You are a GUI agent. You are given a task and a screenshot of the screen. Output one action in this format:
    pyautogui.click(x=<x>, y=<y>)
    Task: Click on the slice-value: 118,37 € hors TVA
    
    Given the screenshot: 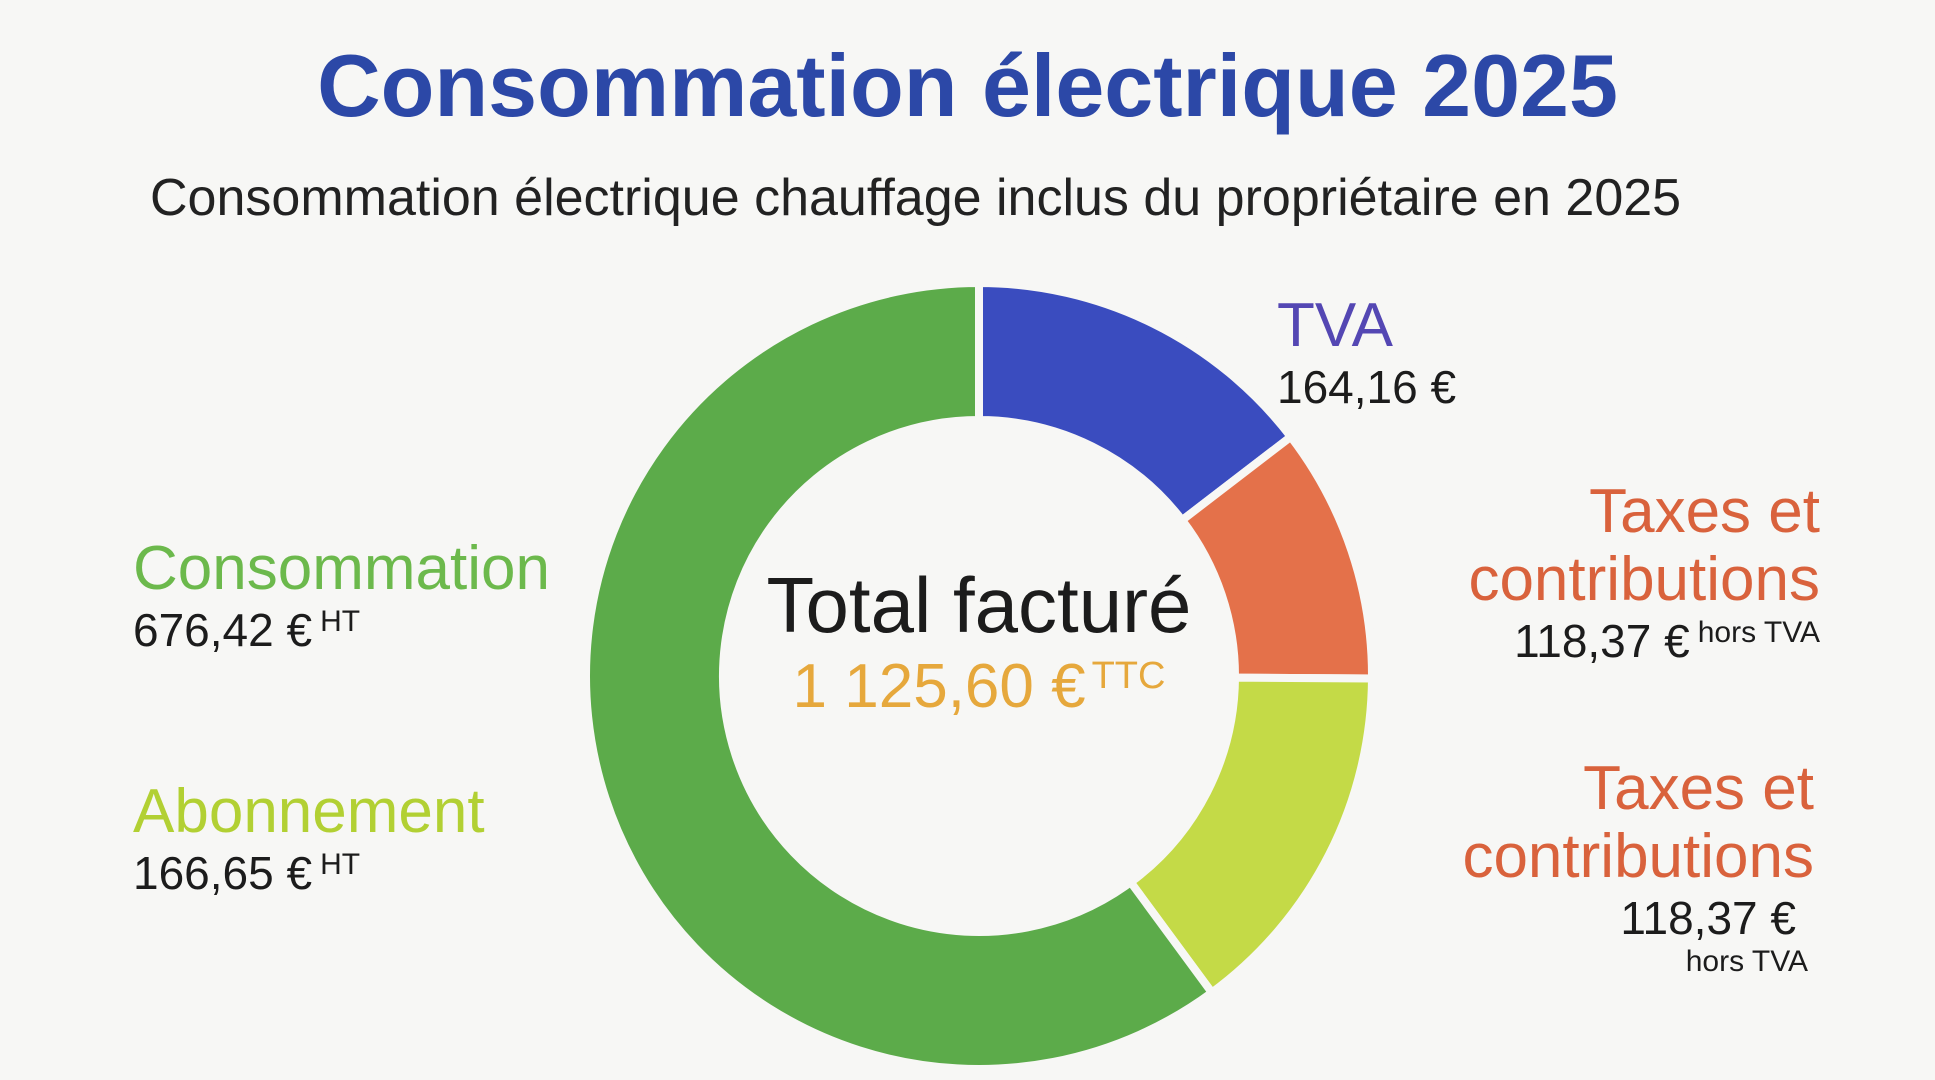 What is the action you would take?
    pyautogui.click(x=1610, y=641)
    